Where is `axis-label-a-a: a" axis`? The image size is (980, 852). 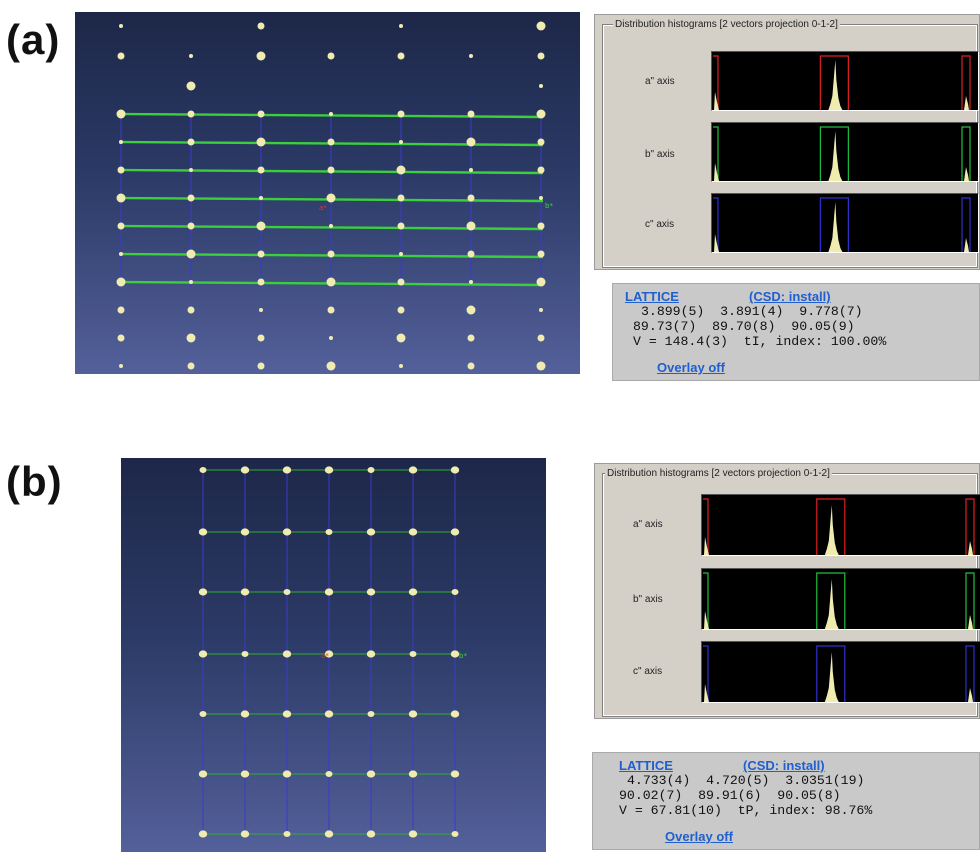
axis-label-a-a: a" axis is located at coordinates (660, 81).